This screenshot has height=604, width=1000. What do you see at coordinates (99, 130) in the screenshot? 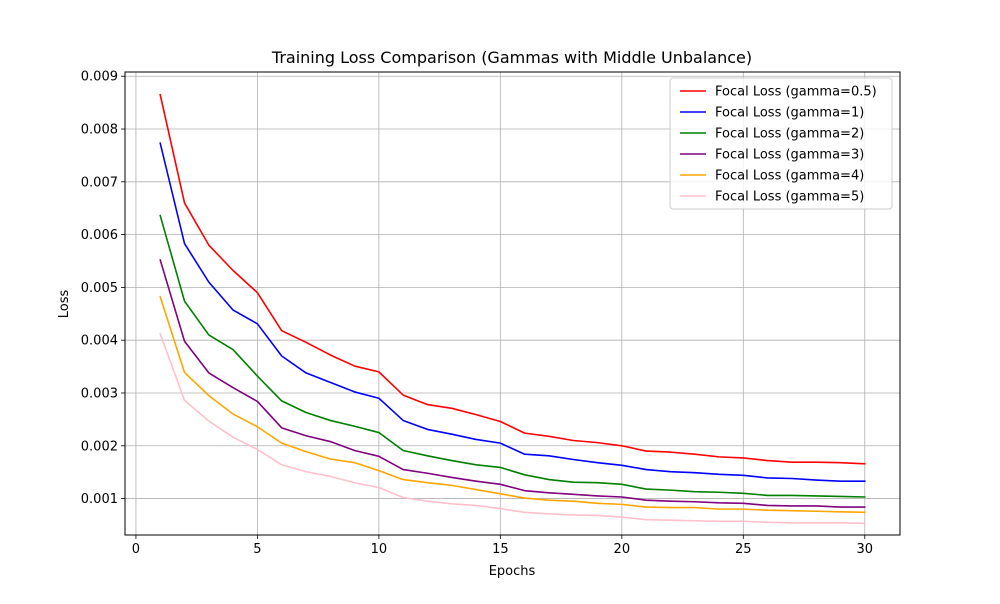
I see `y-tick-label: 0.008` at bounding box center [99, 130].